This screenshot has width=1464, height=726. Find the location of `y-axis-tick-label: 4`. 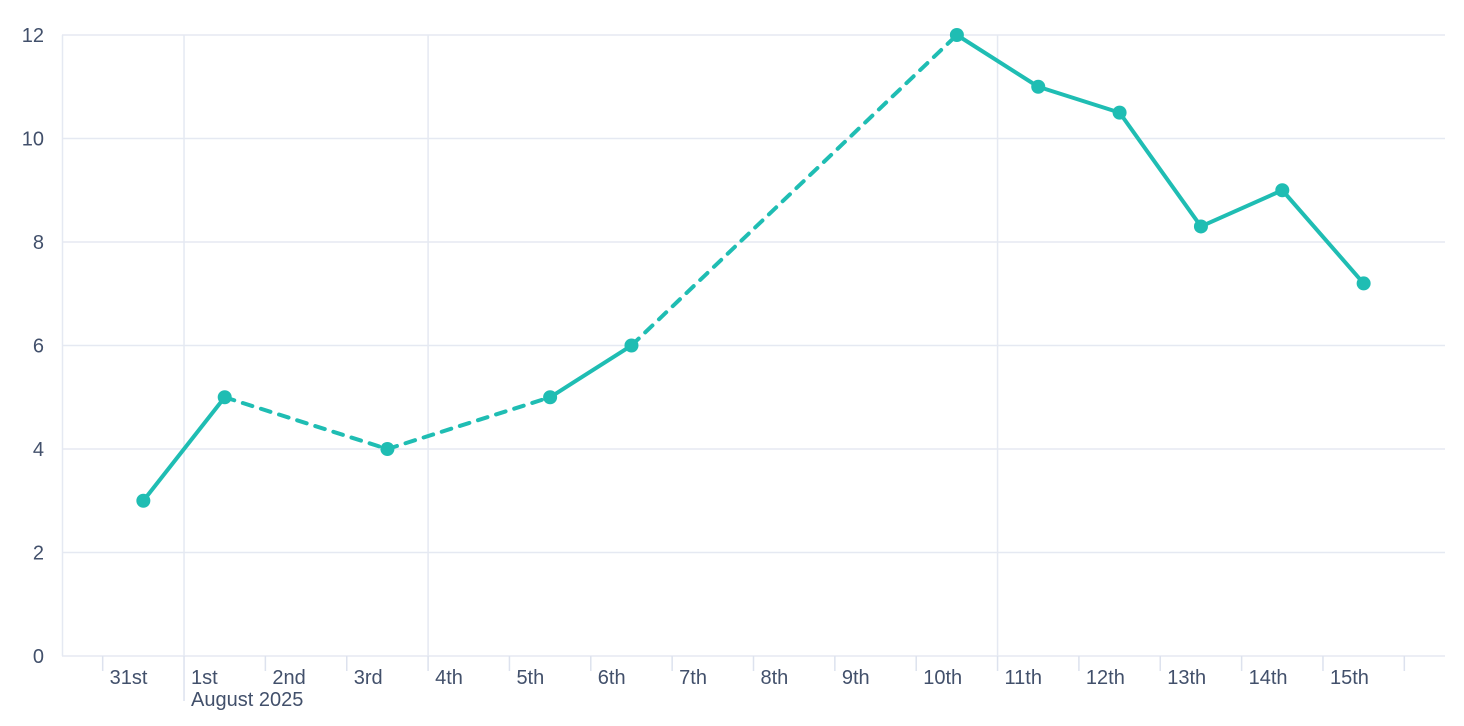

y-axis-tick-label: 4 is located at coordinates (38, 450).